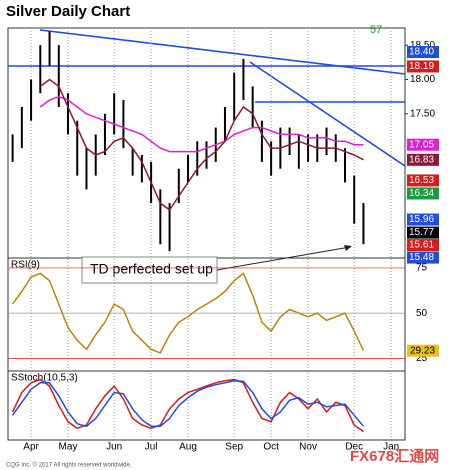 The width and height of the screenshot is (470, 470). Describe the element at coordinates (422, 113) in the screenshot. I see `y-tick-label: 17.50` at that location.